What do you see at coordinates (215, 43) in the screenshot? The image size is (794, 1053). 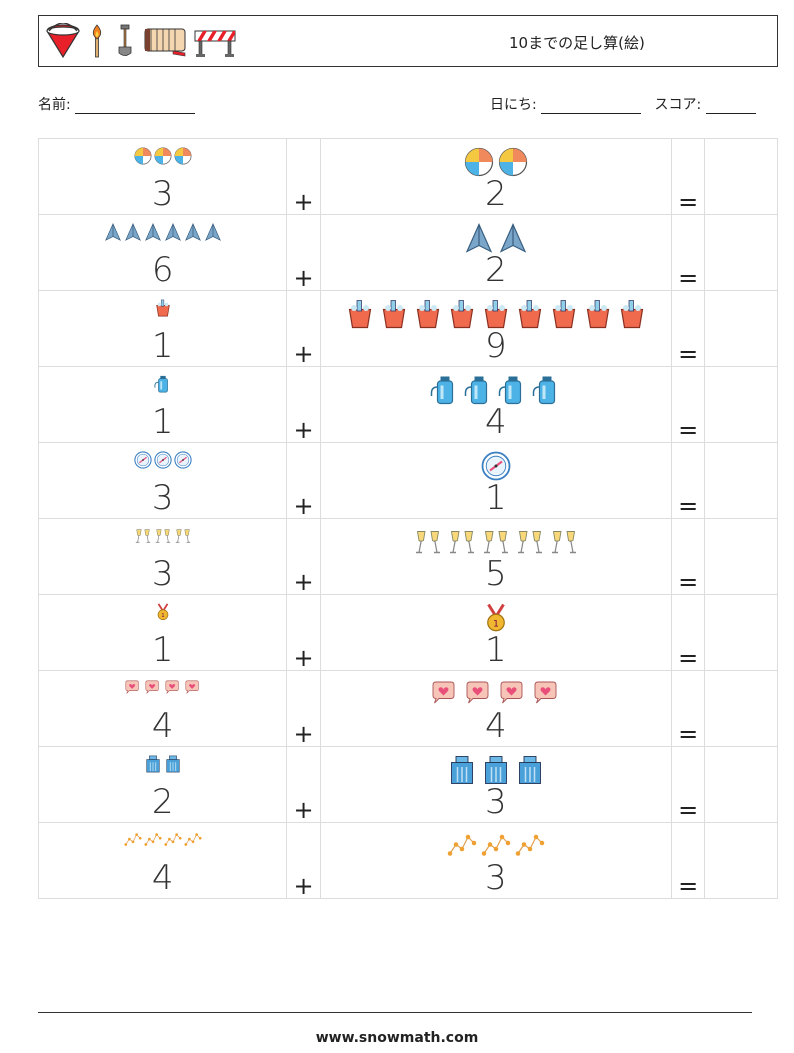 I see `road-barrier-icon` at bounding box center [215, 43].